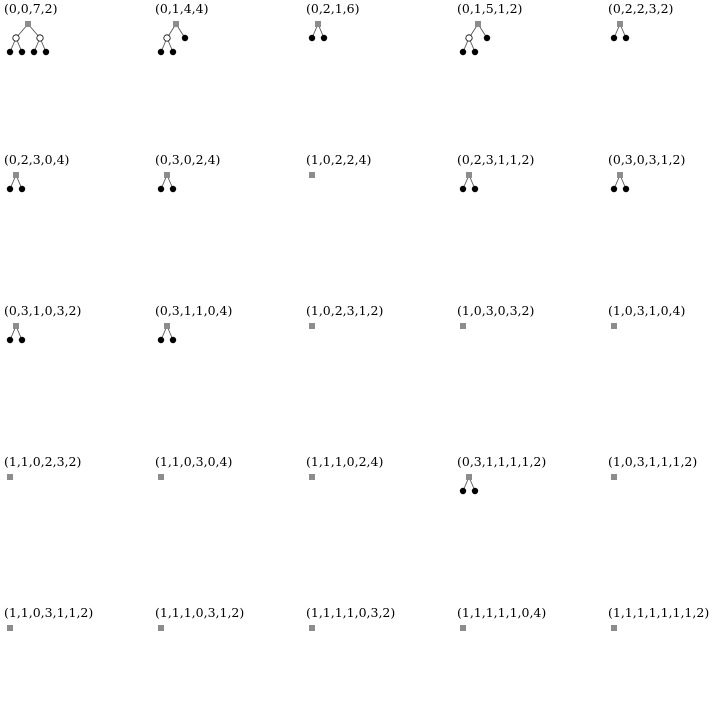  I want to click on tree-label: (1,1,0,2,3,2), so click(42, 461).